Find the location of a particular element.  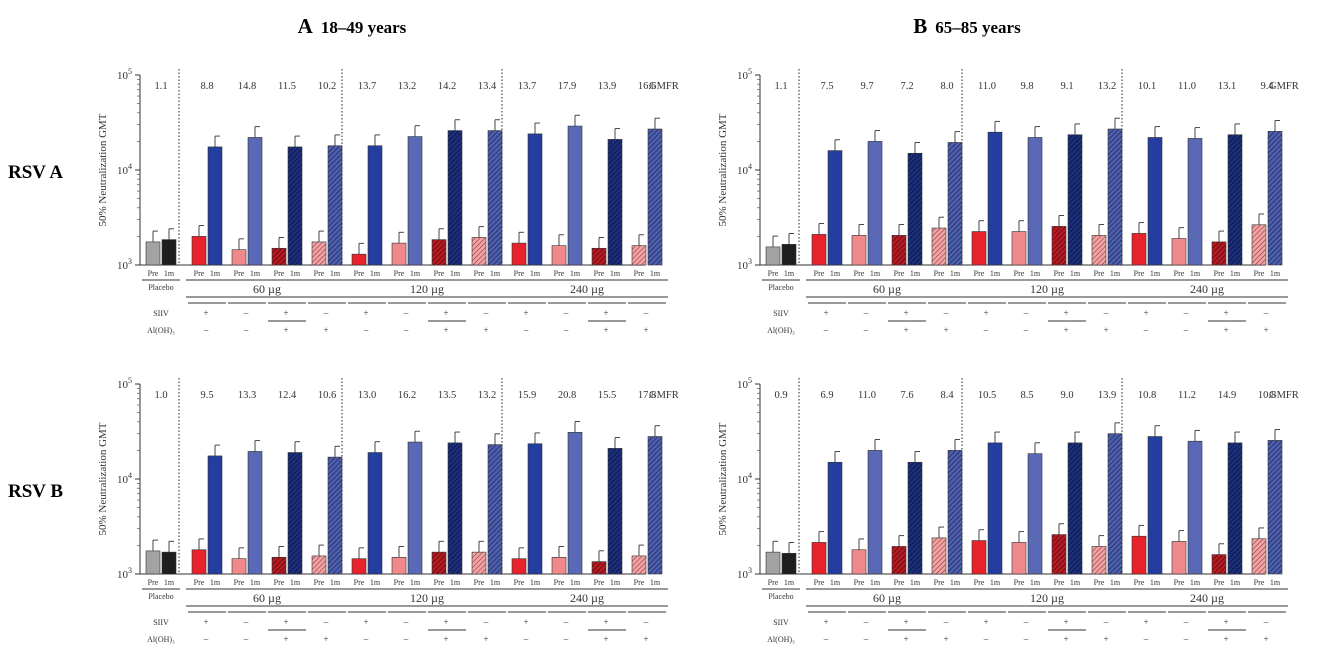

y-tick-exponent: 3 is located at coordinates (750, 261).